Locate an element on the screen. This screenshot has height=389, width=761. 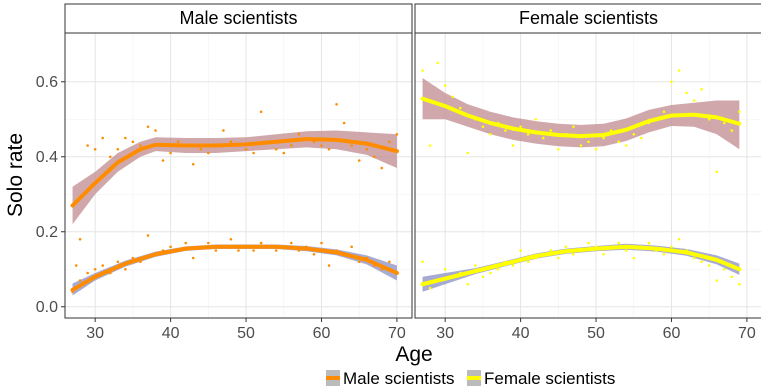
legend-item: Female scientists is located at coordinates (541, 378).